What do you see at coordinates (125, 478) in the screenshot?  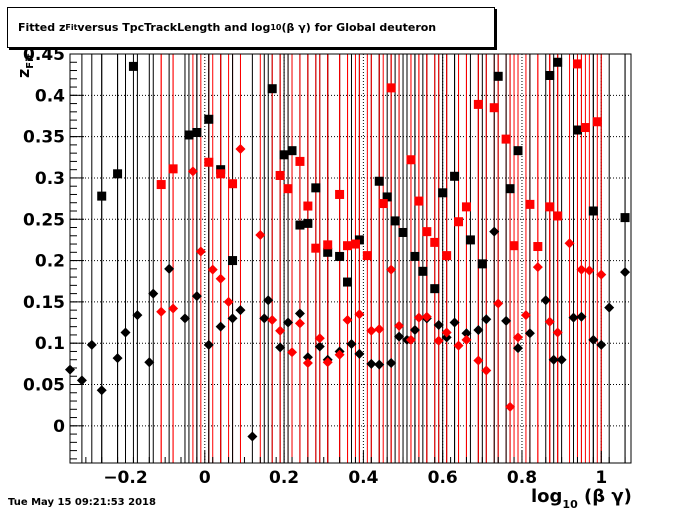 I see `x-tick-label: −0.2` at bounding box center [125, 478].